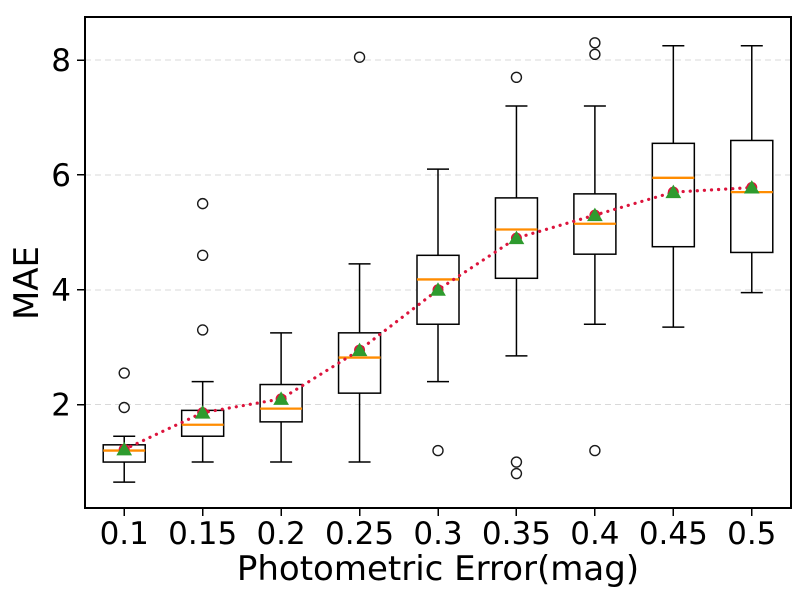 The width and height of the screenshot is (809, 604). Describe the element at coordinates (673, 534) in the screenshot. I see `x-tick-label-0.45: 0.45` at that location.